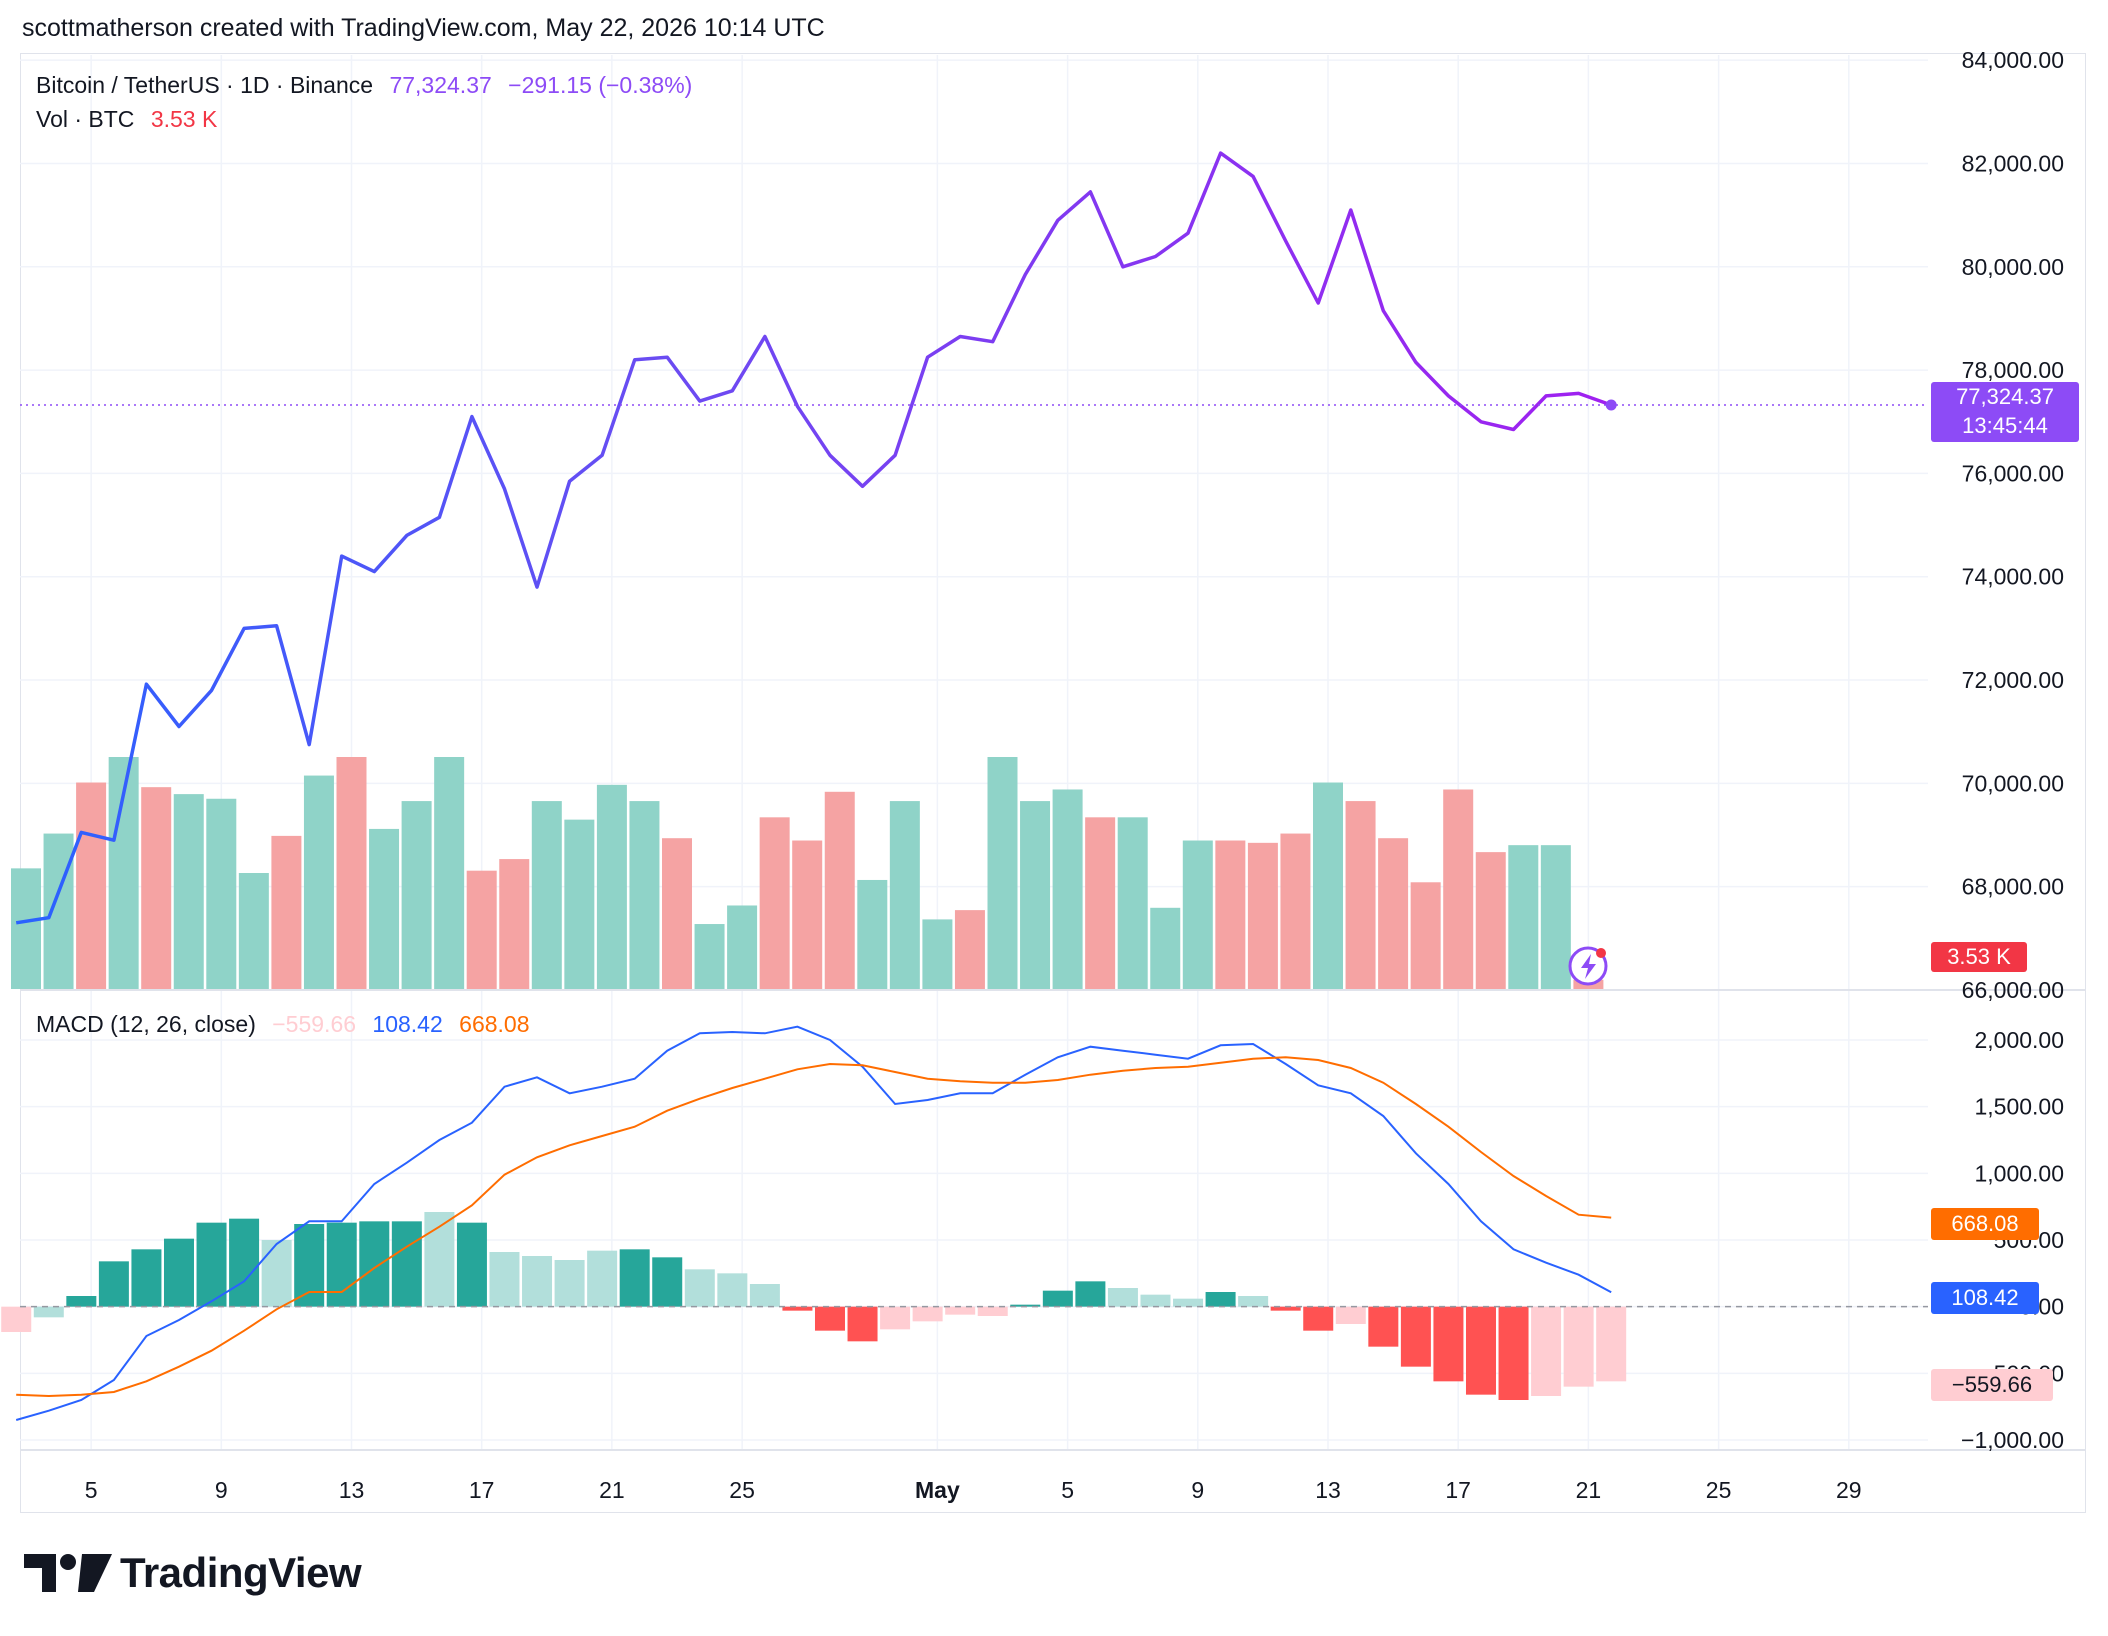  I want to click on price-axis-label: 82,000.00, so click(2013, 163).